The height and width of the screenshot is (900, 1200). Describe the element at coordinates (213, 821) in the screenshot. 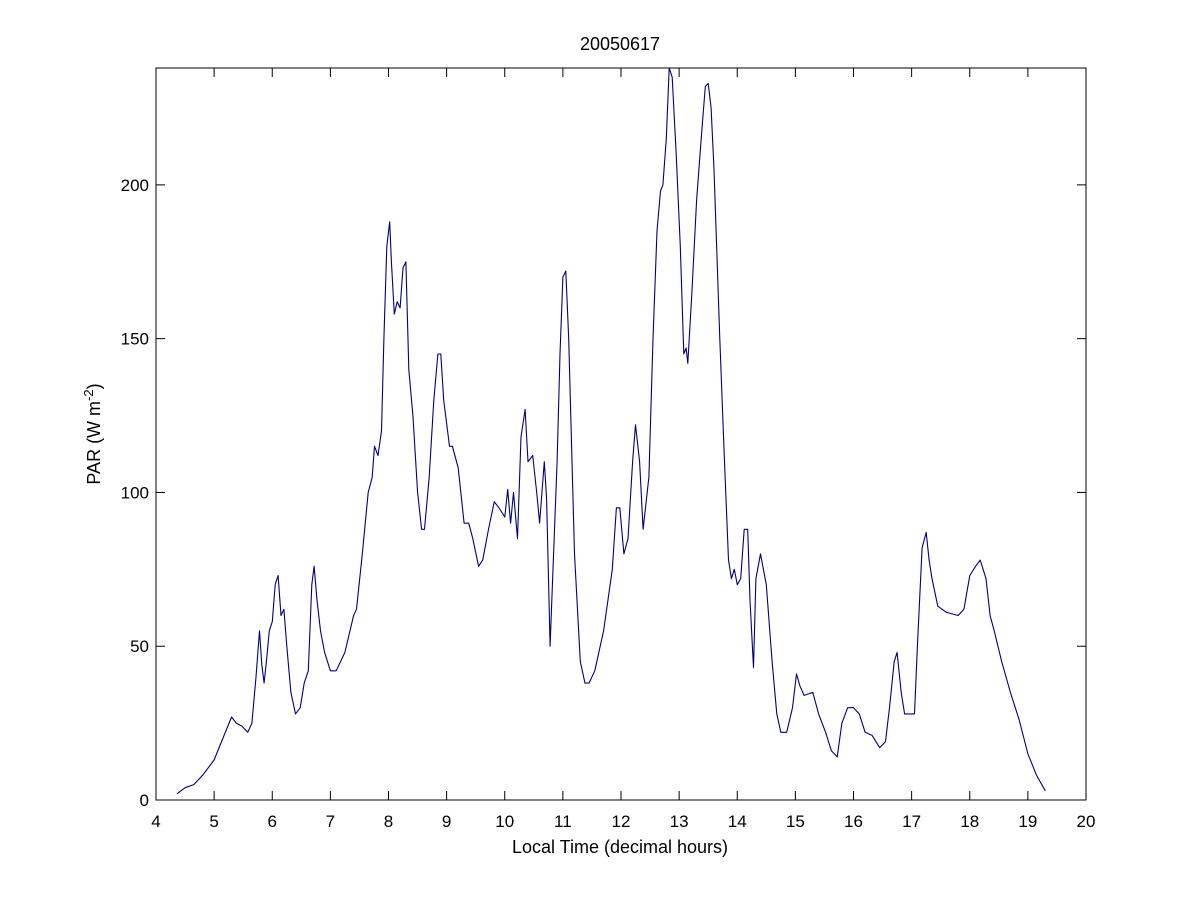

I see `x-tick-label: 5` at that location.